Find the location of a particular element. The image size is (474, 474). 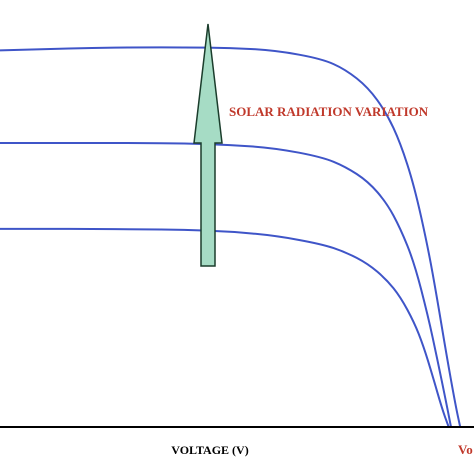

voc-label: Vo is located at coordinates (465, 449).